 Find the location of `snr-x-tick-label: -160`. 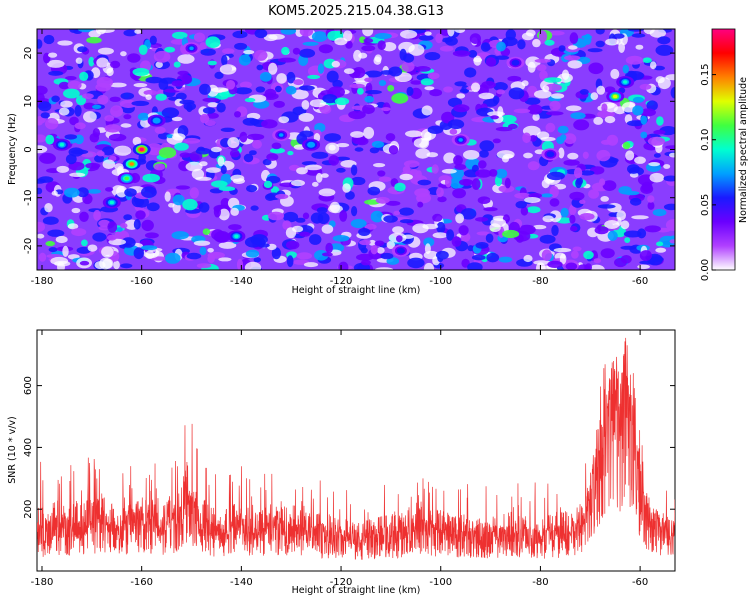

snr-x-tick-label: -160 is located at coordinates (141, 582).